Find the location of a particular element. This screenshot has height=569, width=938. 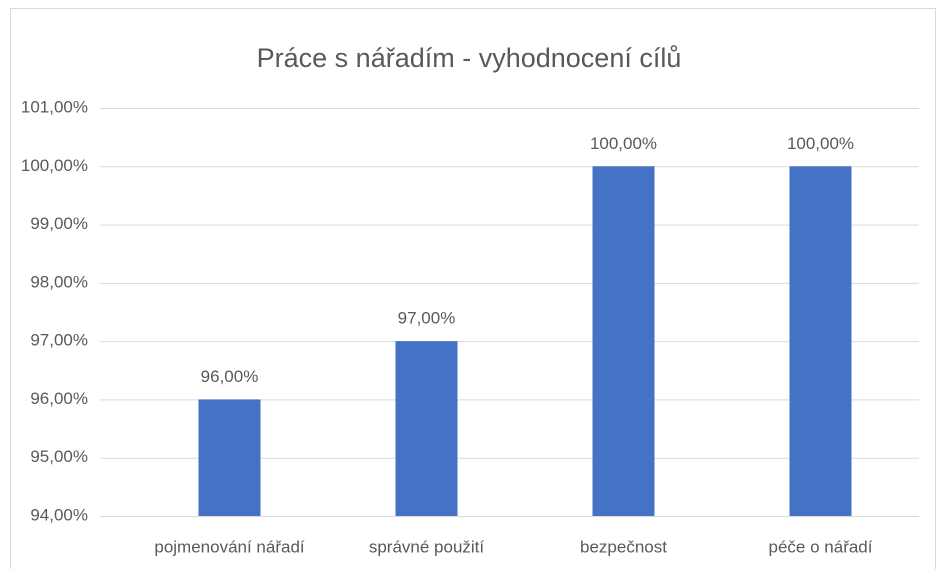

x-tick-label: pojmenování nářadí is located at coordinates (229, 546).